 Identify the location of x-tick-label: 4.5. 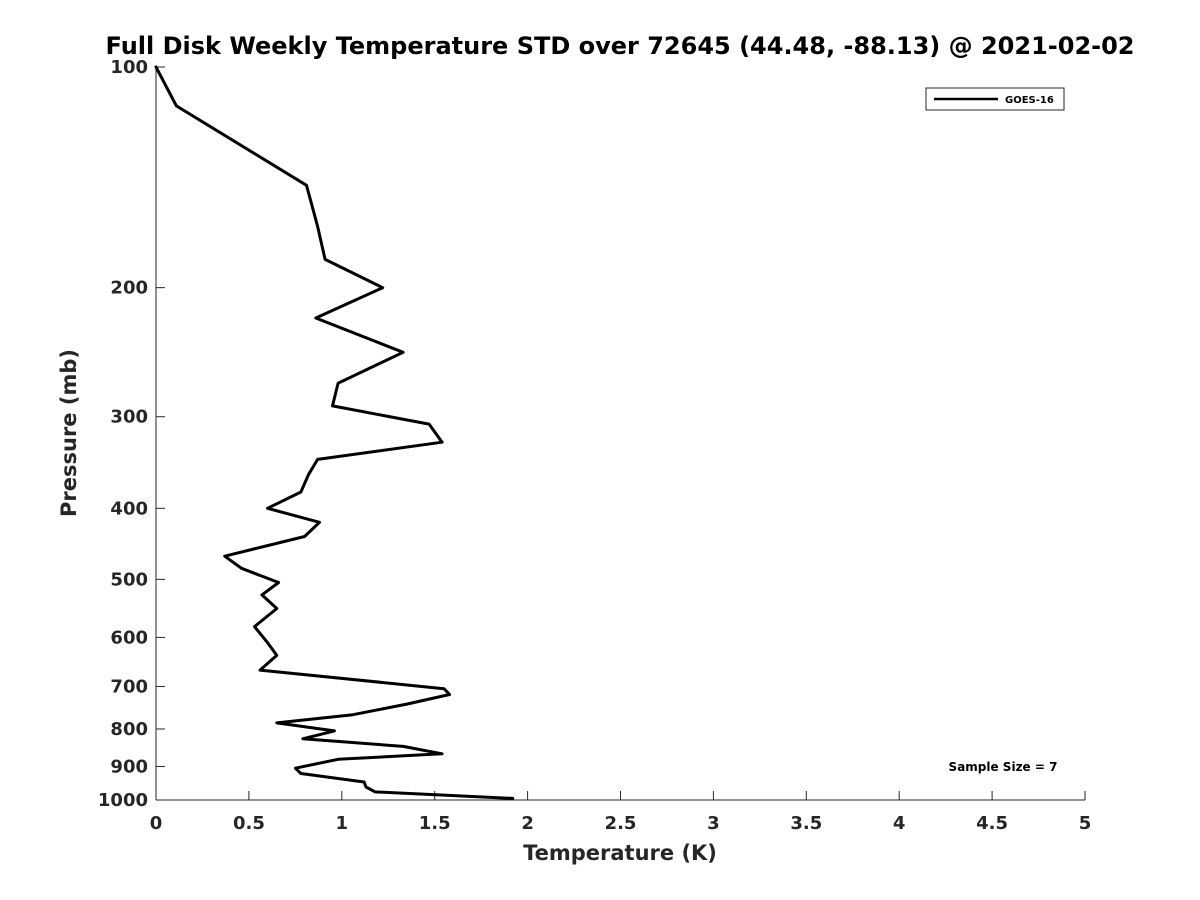
(992, 823).